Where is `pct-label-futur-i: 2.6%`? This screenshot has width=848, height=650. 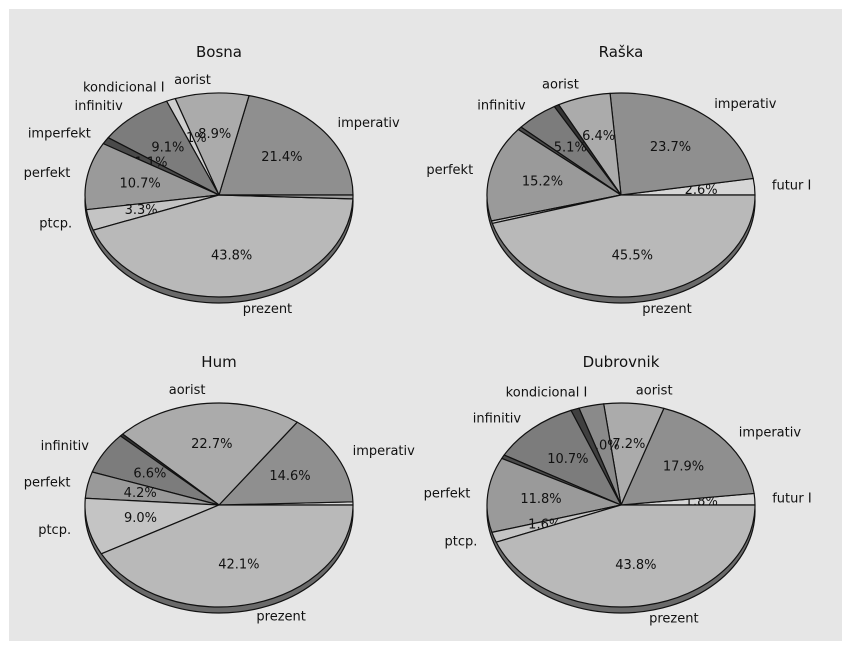
pct-label-futur-i: 2.6% is located at coordinates (701, 190).